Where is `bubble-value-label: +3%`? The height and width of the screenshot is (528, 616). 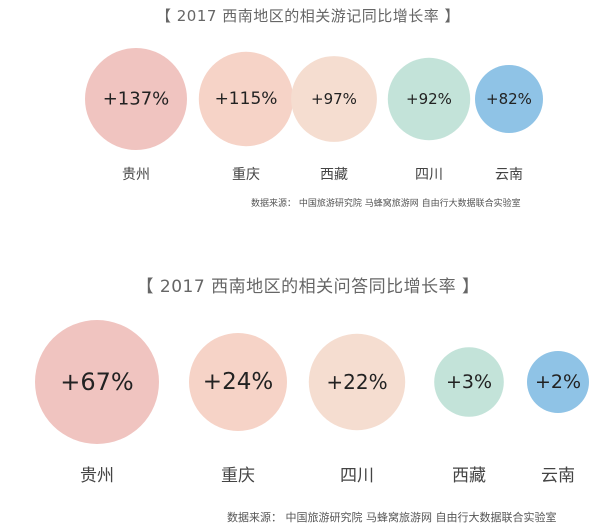
bubble-value-label: +3% is located at coordinates (469, 382).